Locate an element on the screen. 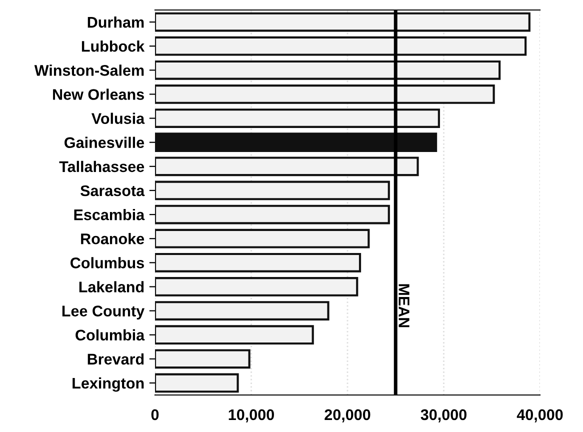 This screenshot has height=432, width=583. x-tick-label: 10,000 is located at coordinates (251, 415).